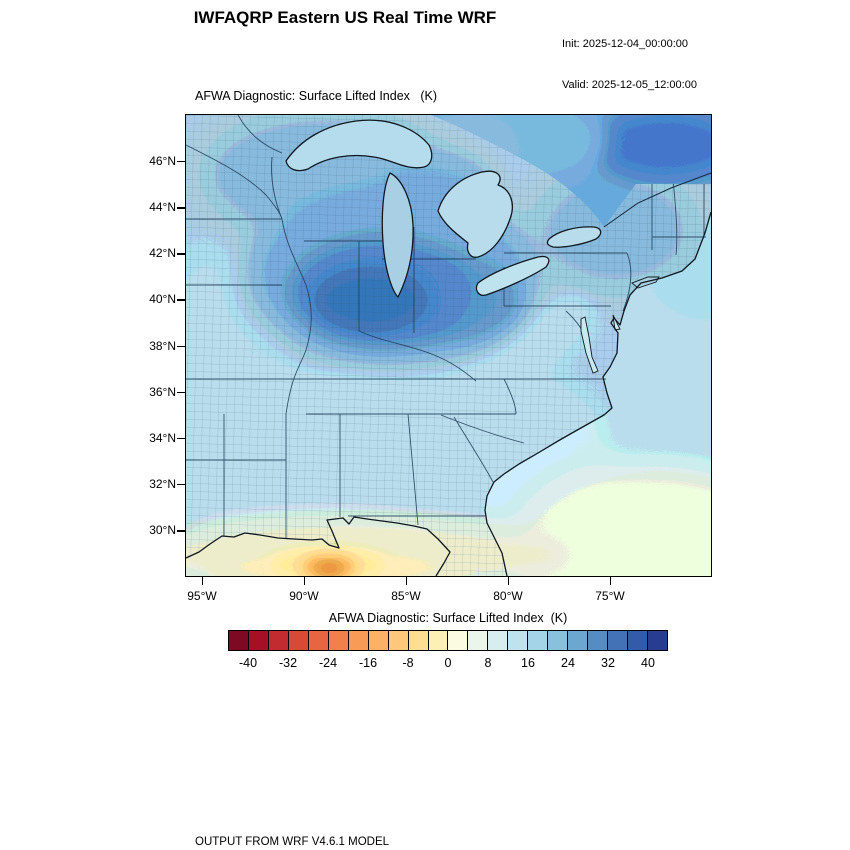  I want to click on colorbar, so click(448, 640).